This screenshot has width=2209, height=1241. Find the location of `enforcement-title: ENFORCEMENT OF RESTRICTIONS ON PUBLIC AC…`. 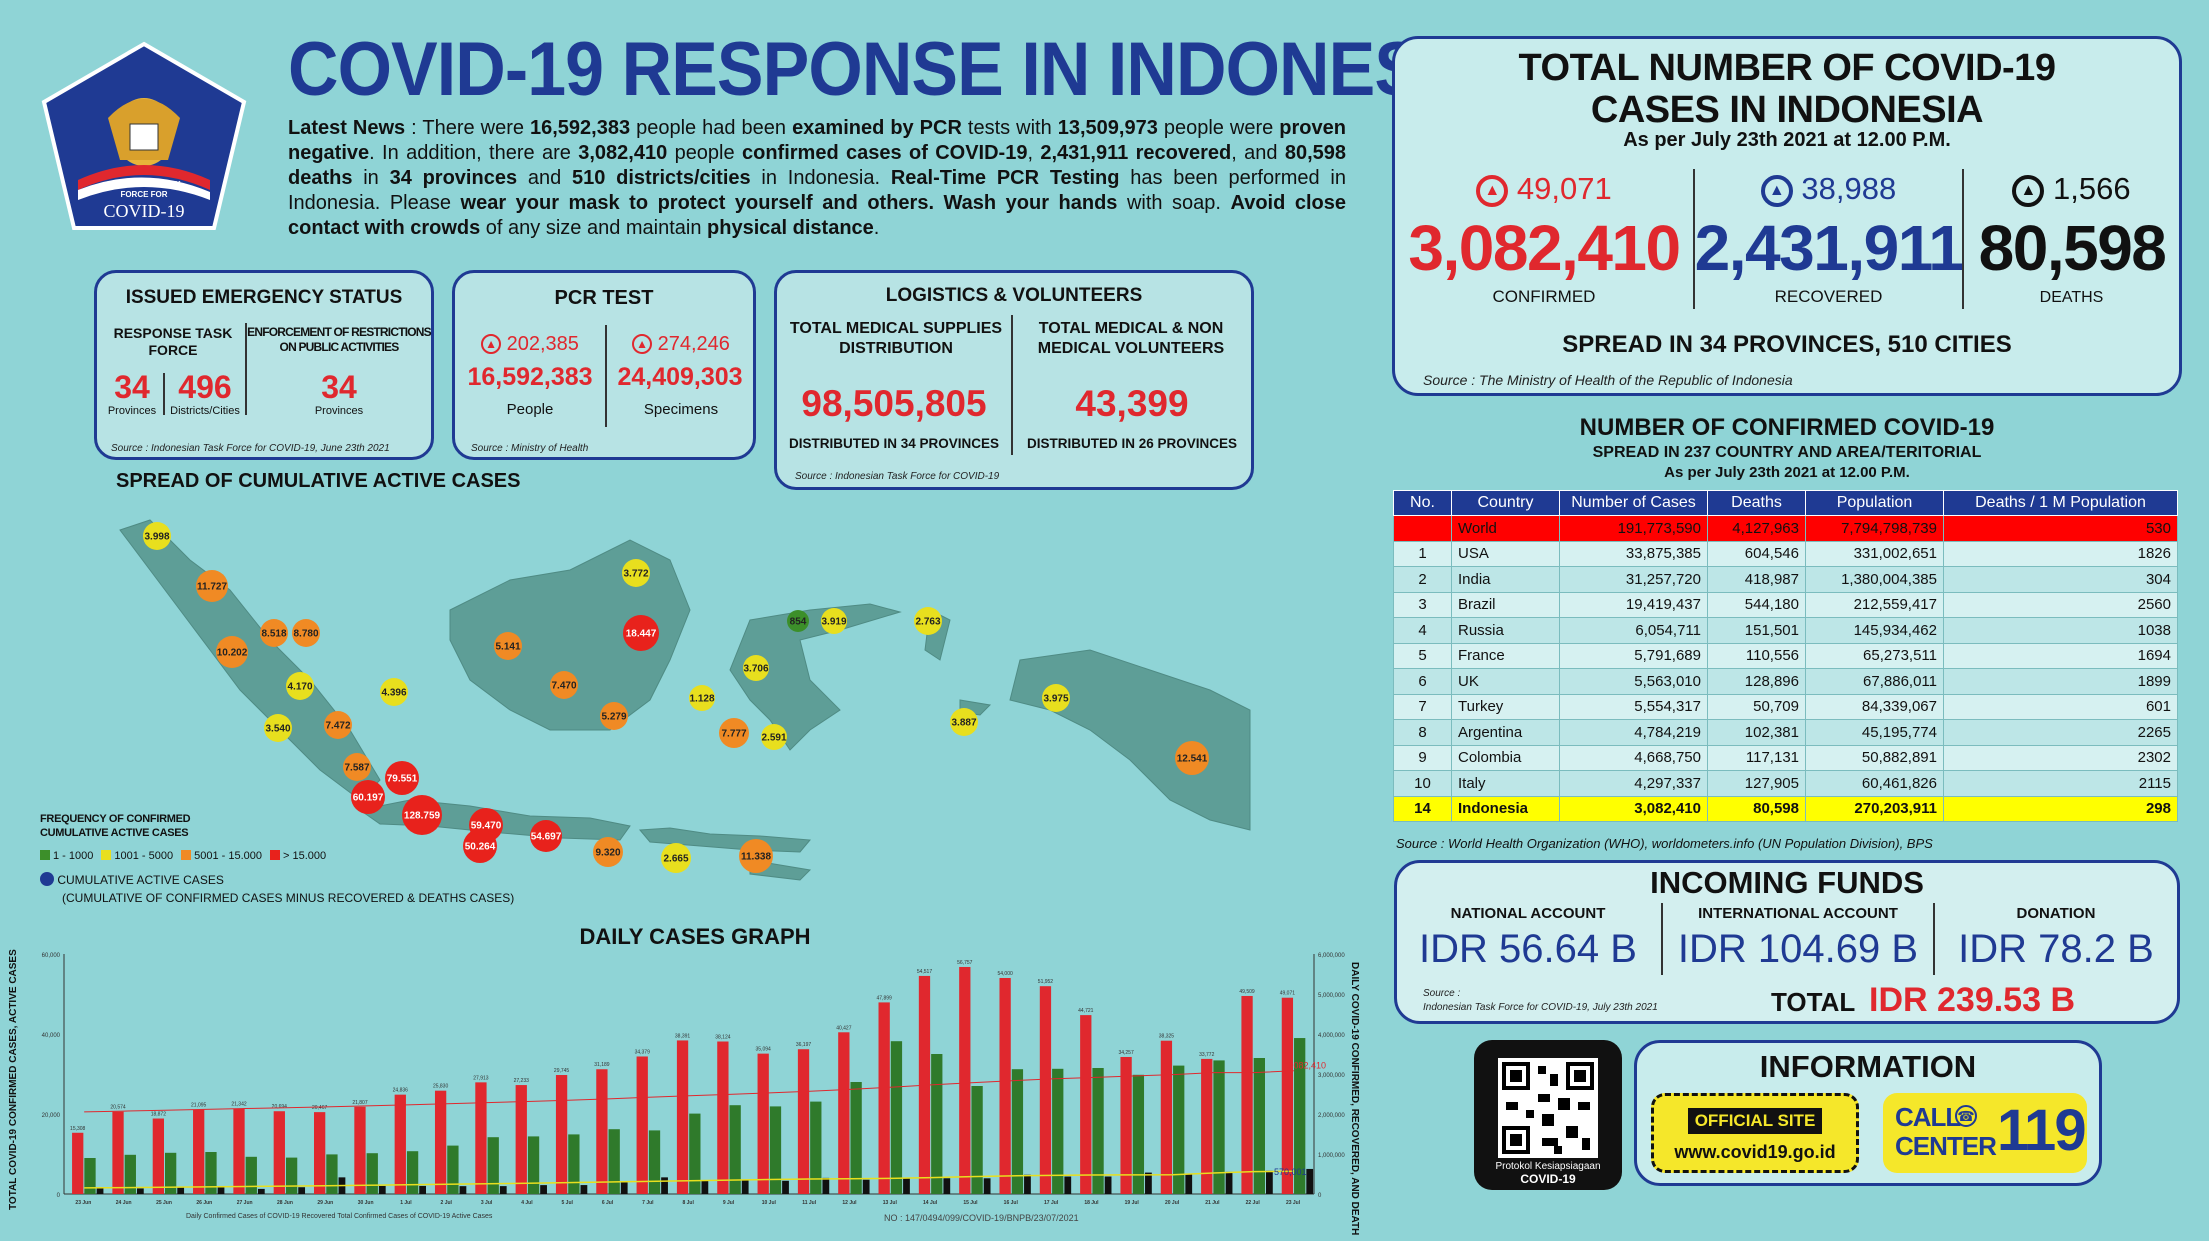

enforcement-title: ENFORCEMENT OF RESTRICTIONS ON PUBLIC AC… is located at coordinates (339, 339).